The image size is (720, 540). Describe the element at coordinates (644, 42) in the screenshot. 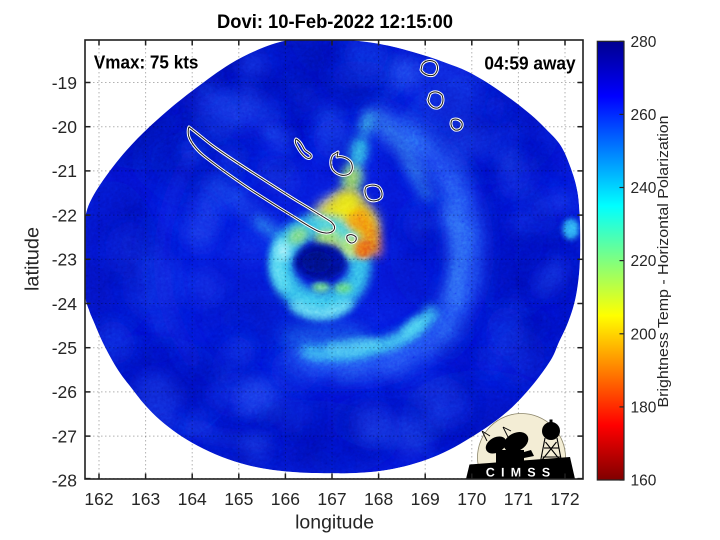

I see `svg-text: 280` at that location.